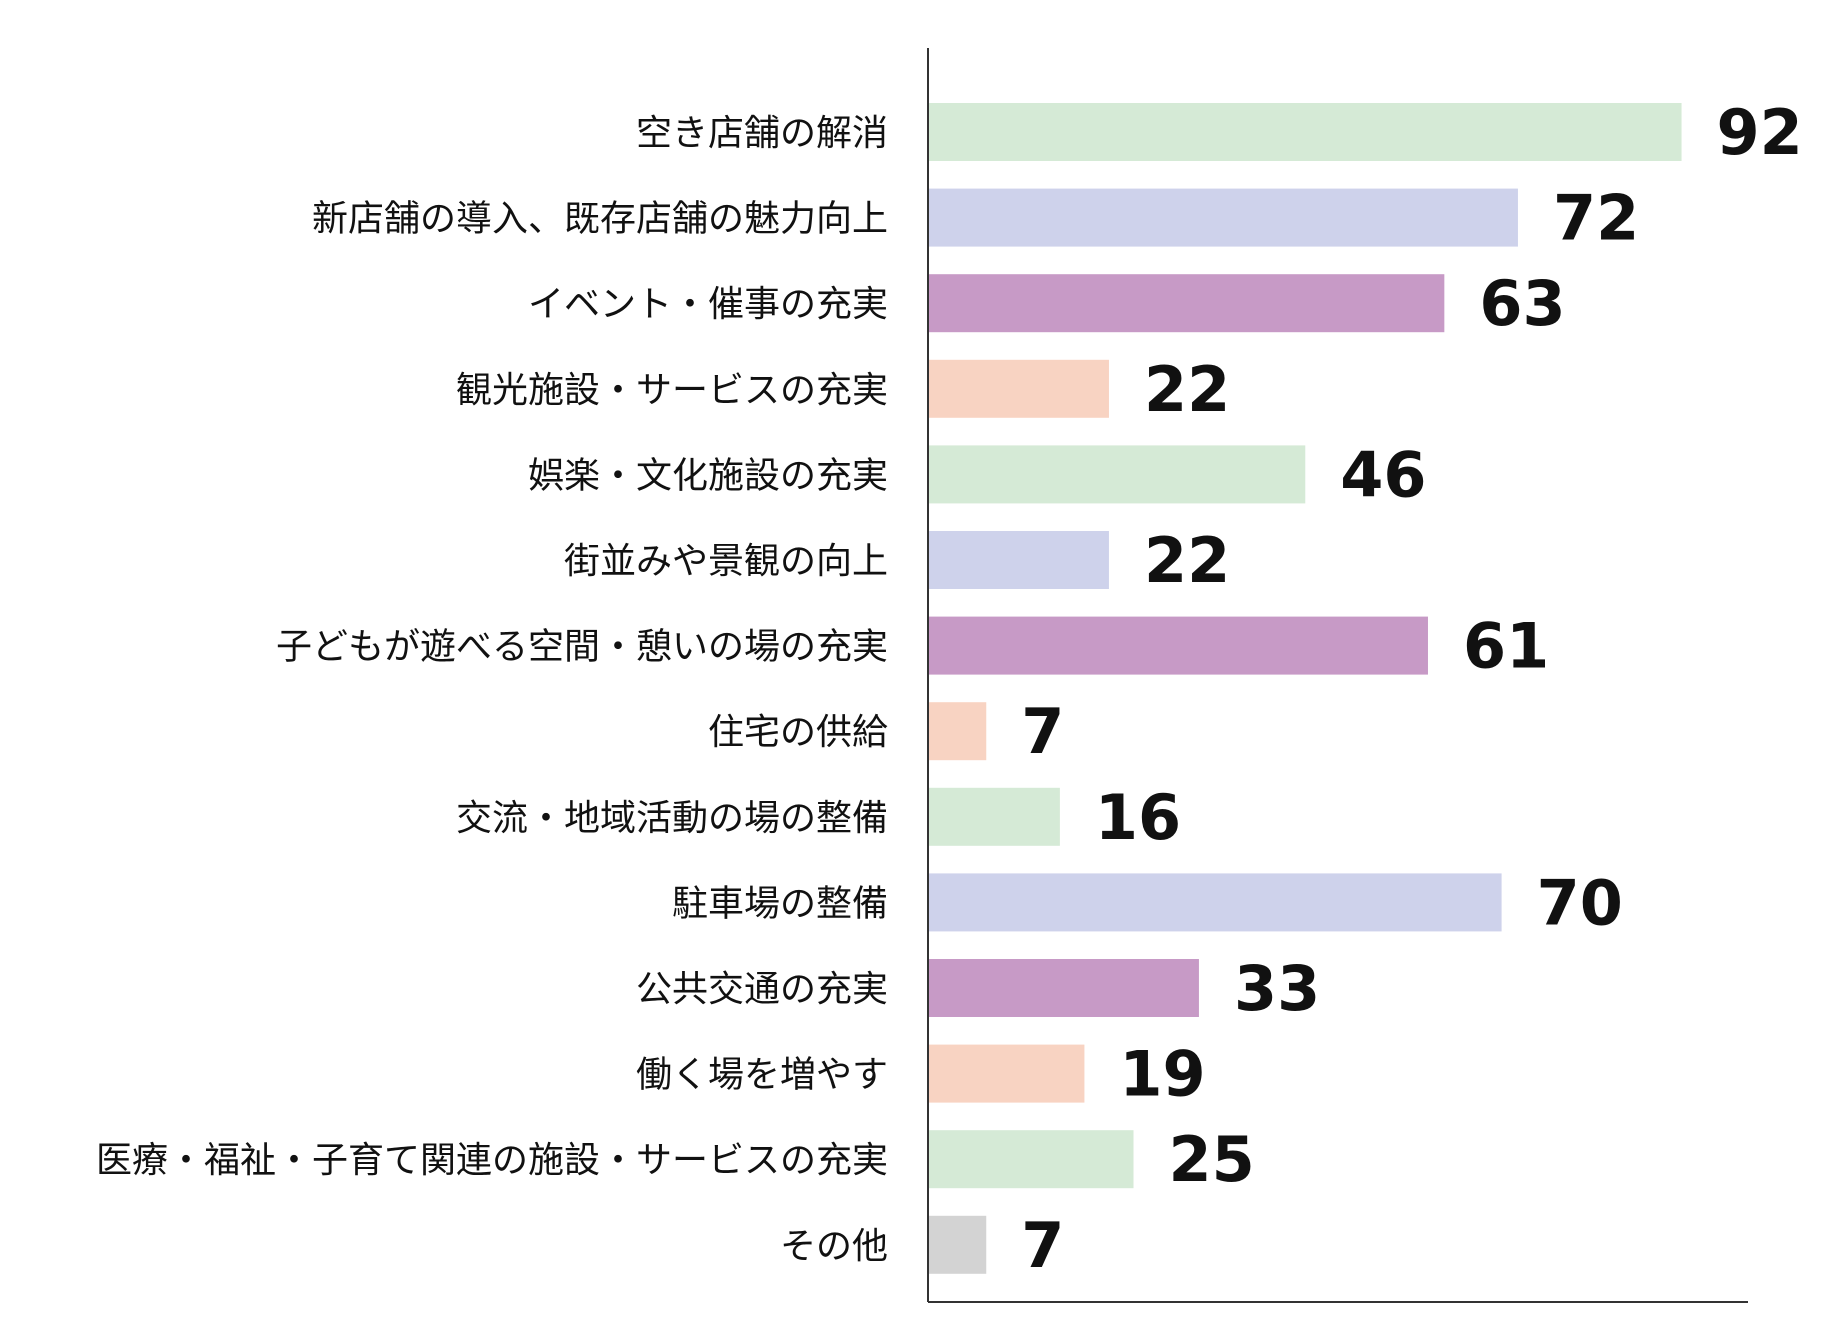 This screenshot has height=1342, width=1827. Describe the element at coordinates (1187, 560) in the screenshot. I see `value-label-6: 22` at that location.